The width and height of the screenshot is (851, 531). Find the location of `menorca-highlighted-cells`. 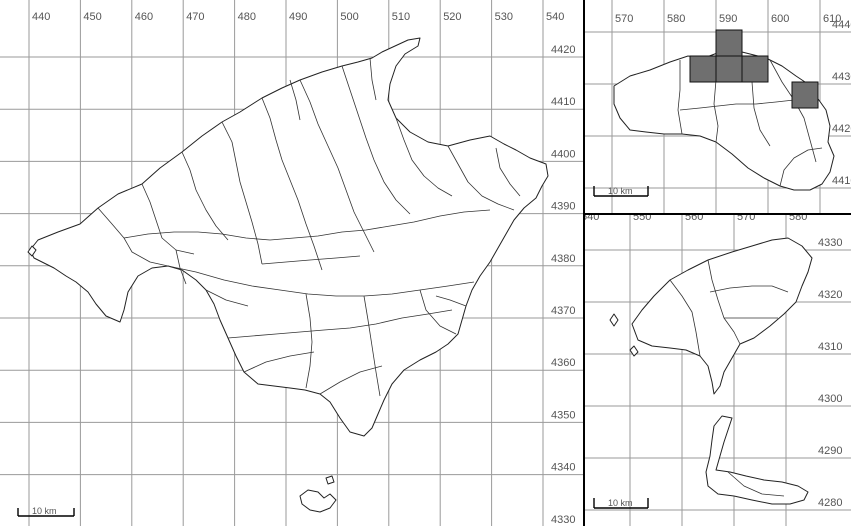

menorca-highlighted-cells is located at coordinates (754, 69).